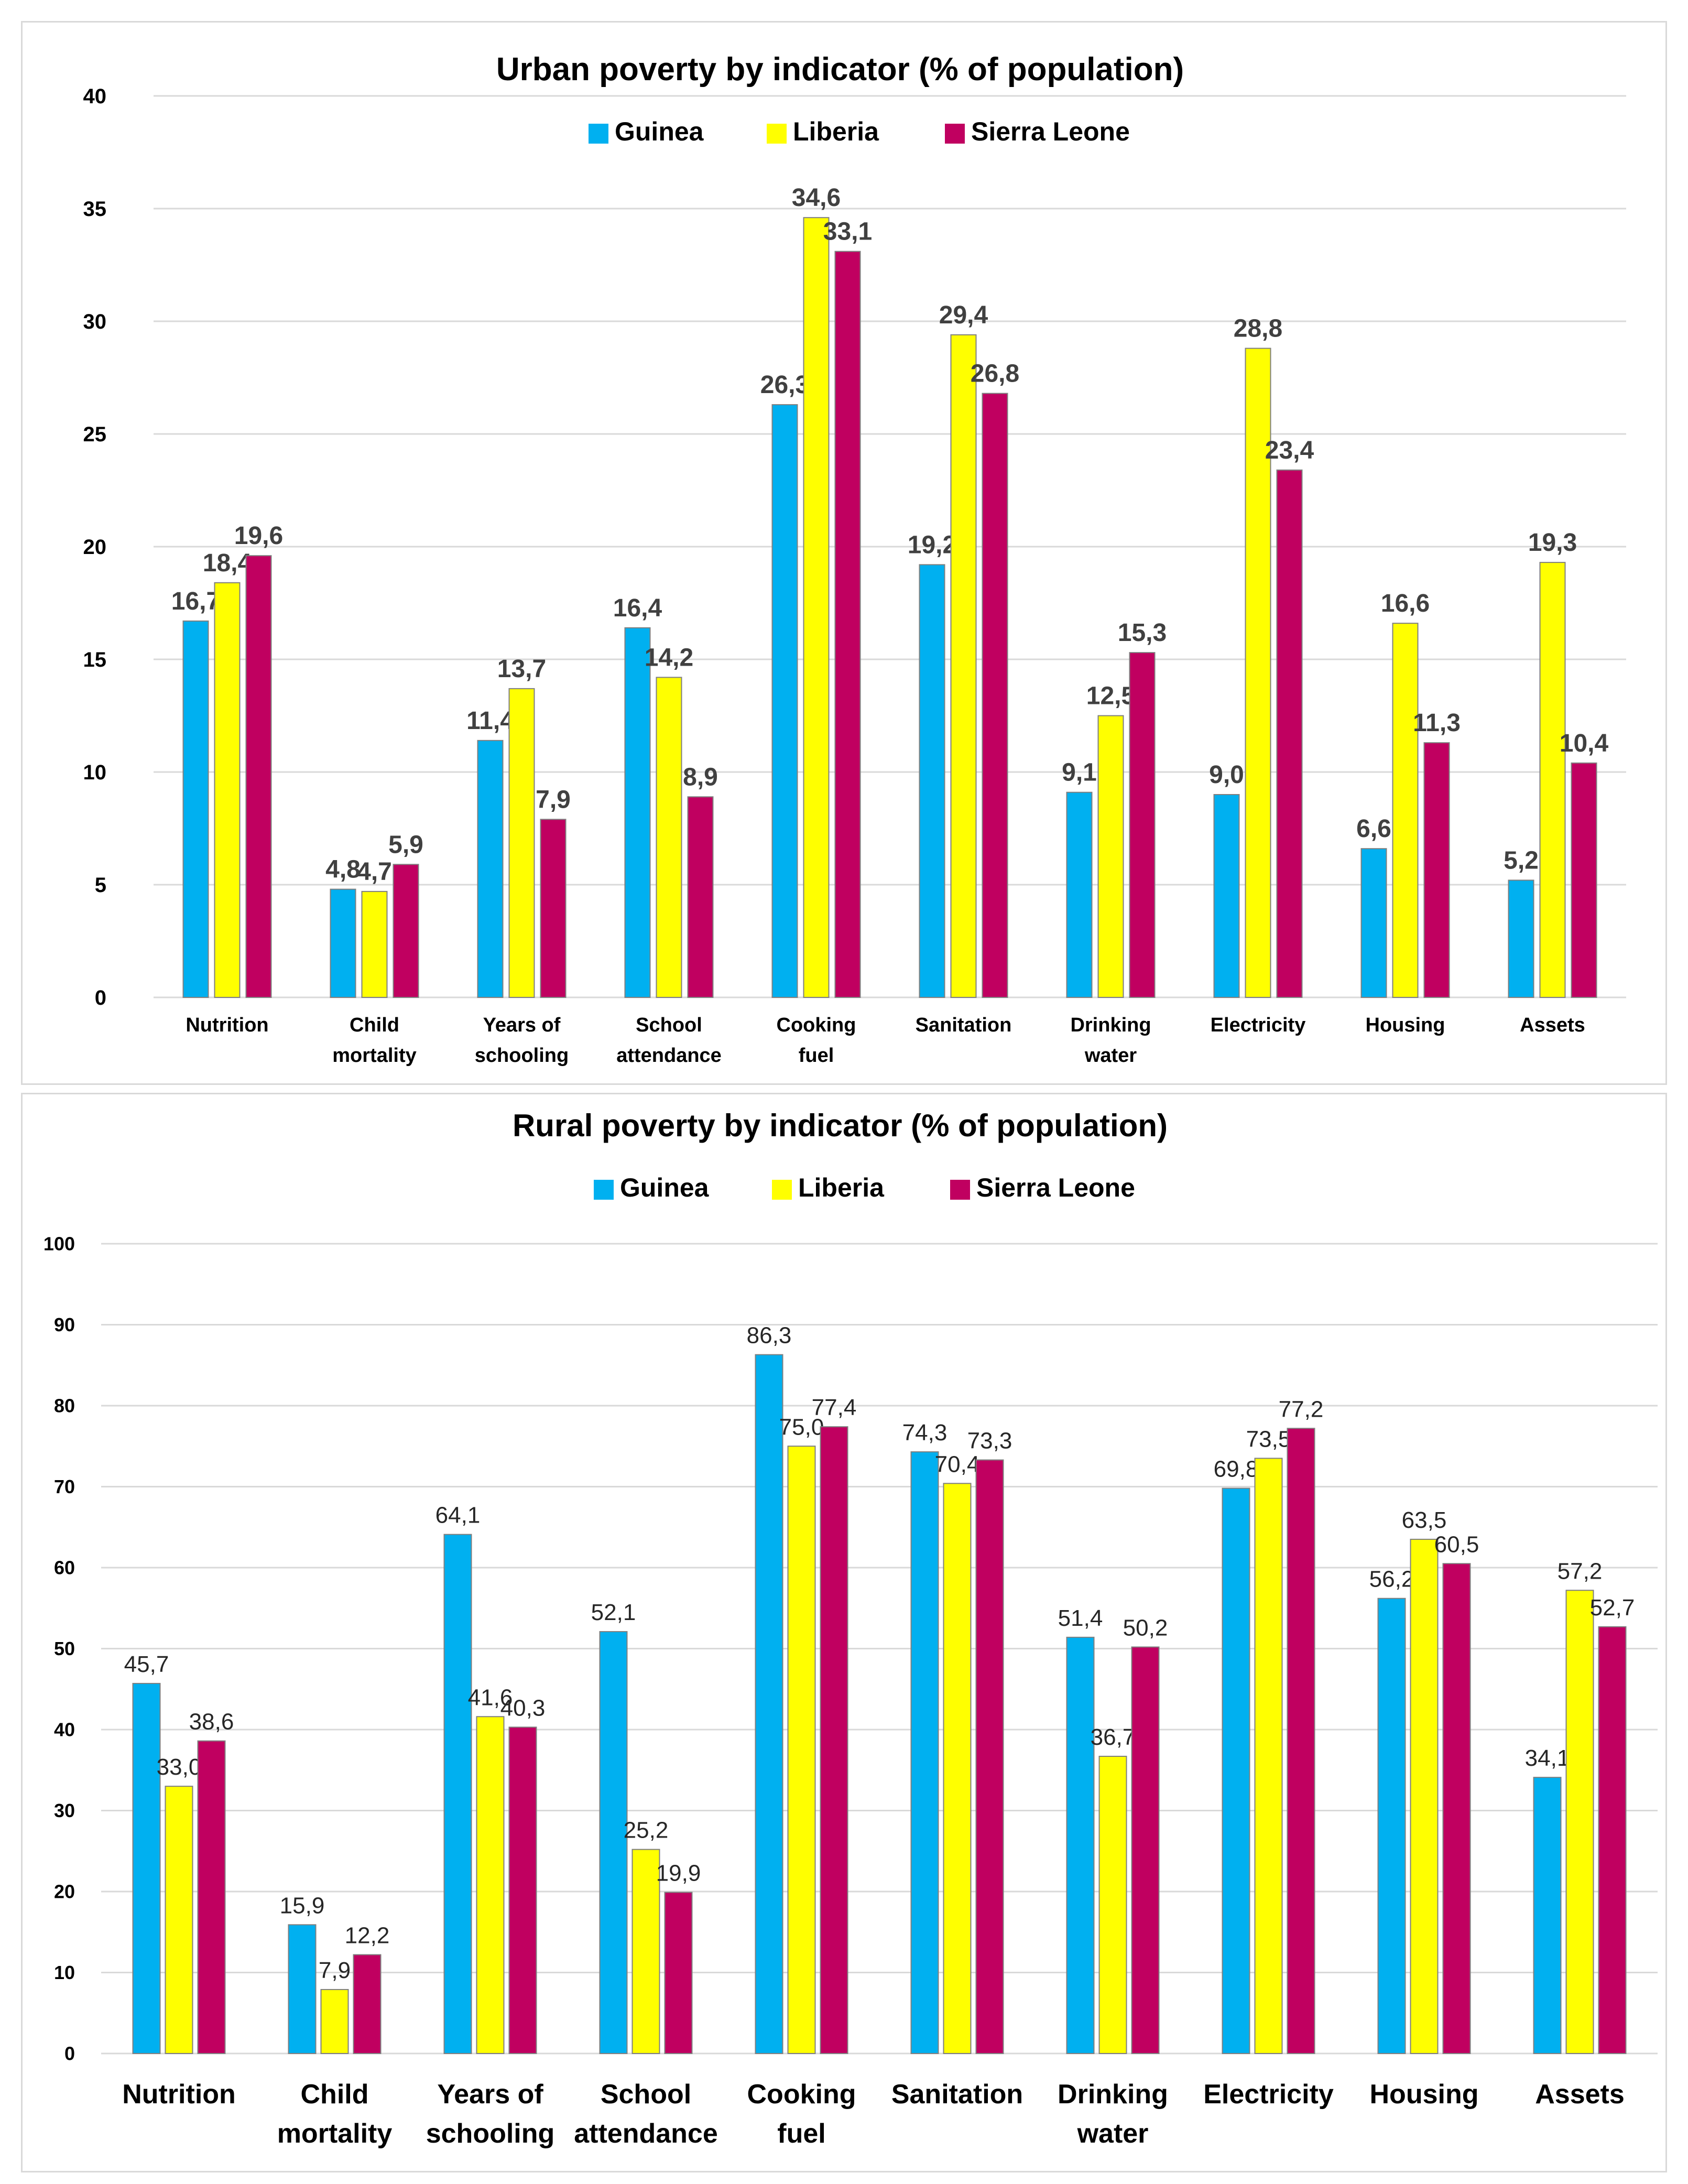 The height and width of the screenshot is (2184, 1688). What do you see at coordinates (1268, 2094) in the screenshot?
I see `rural-category-label: Electricity` at bounding box center [1268, 2094].